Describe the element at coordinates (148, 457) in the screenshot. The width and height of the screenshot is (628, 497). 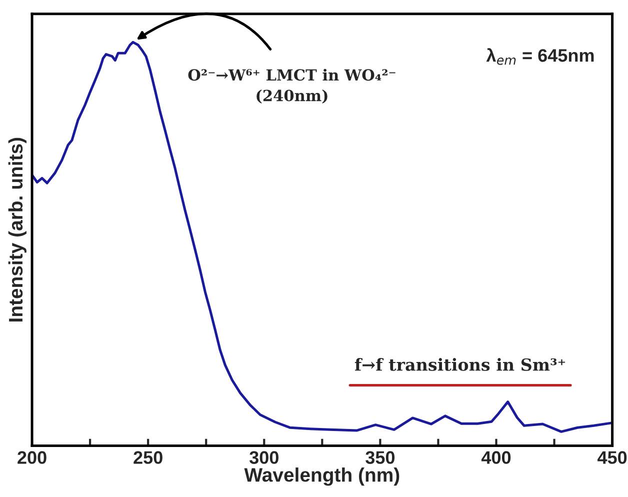
I see `x-tick-label: 250` at that location.